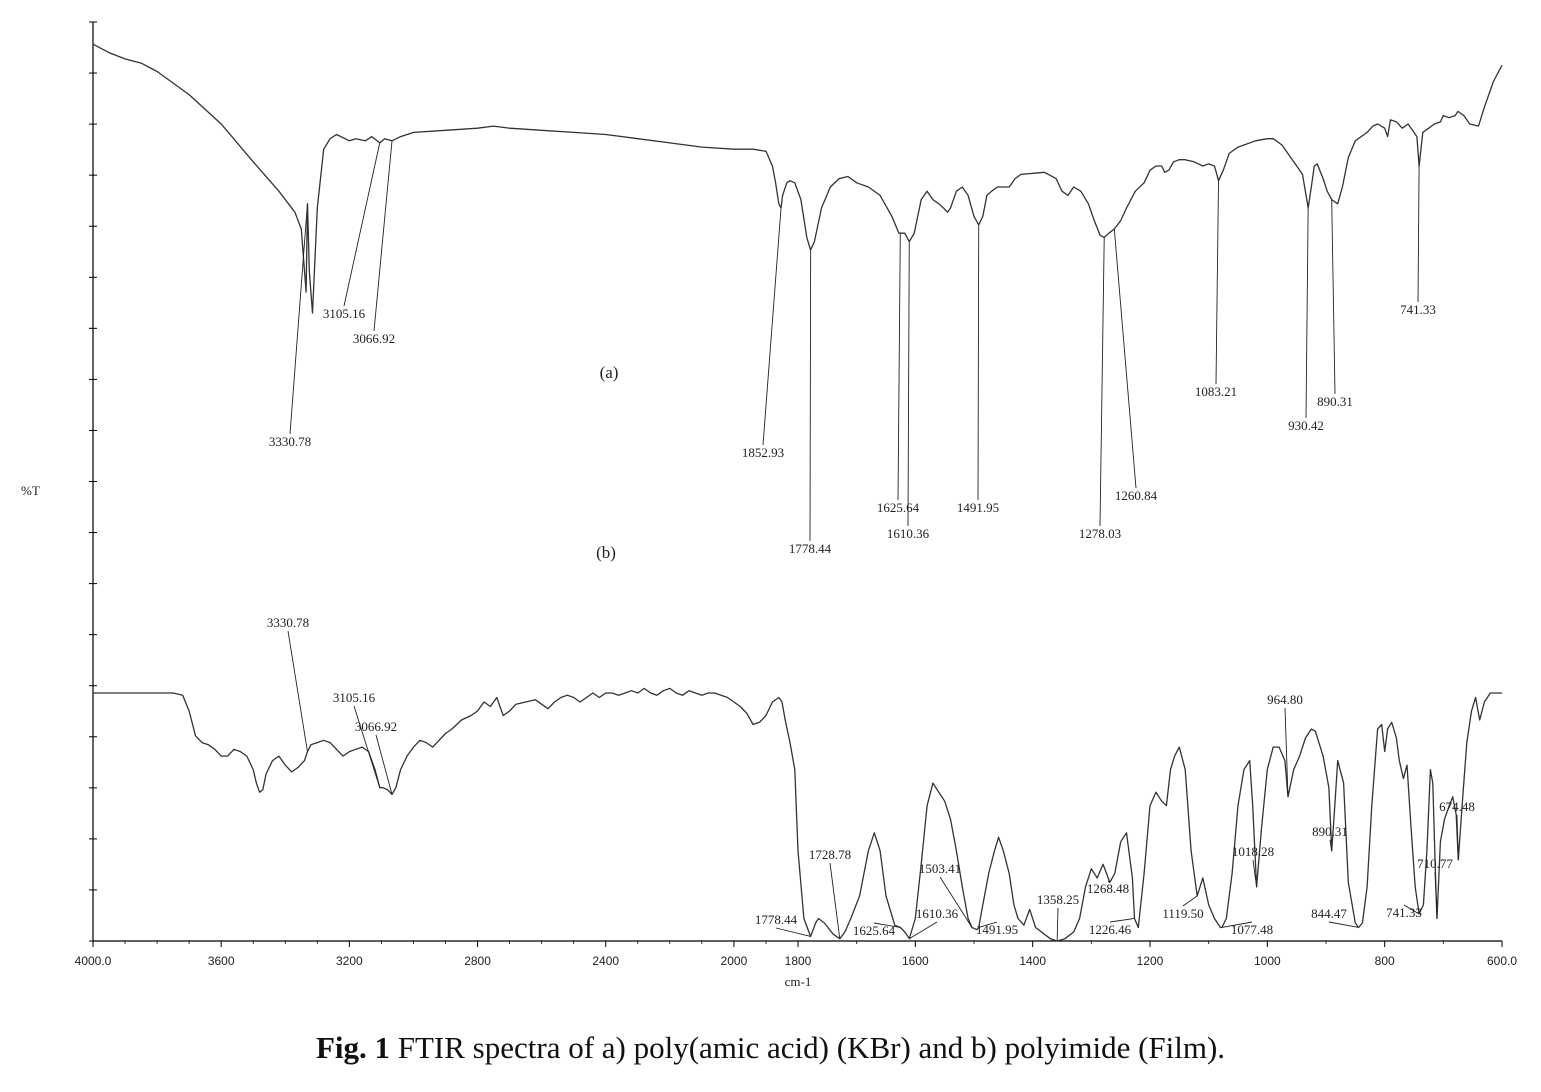  I want to click on x-tick-label: 1600, so click(915, 961).